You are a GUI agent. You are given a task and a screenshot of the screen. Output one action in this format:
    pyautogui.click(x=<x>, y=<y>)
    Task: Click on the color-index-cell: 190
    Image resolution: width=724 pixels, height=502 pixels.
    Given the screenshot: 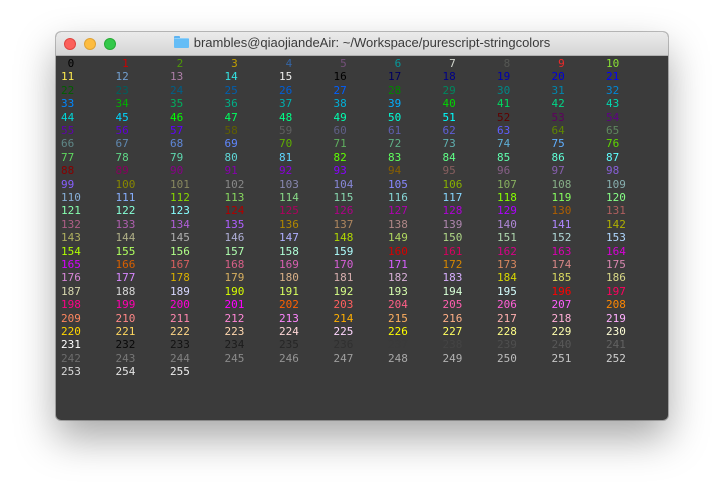 What is the action you would take?
    pyautogui.click(x=234, y=291)
    